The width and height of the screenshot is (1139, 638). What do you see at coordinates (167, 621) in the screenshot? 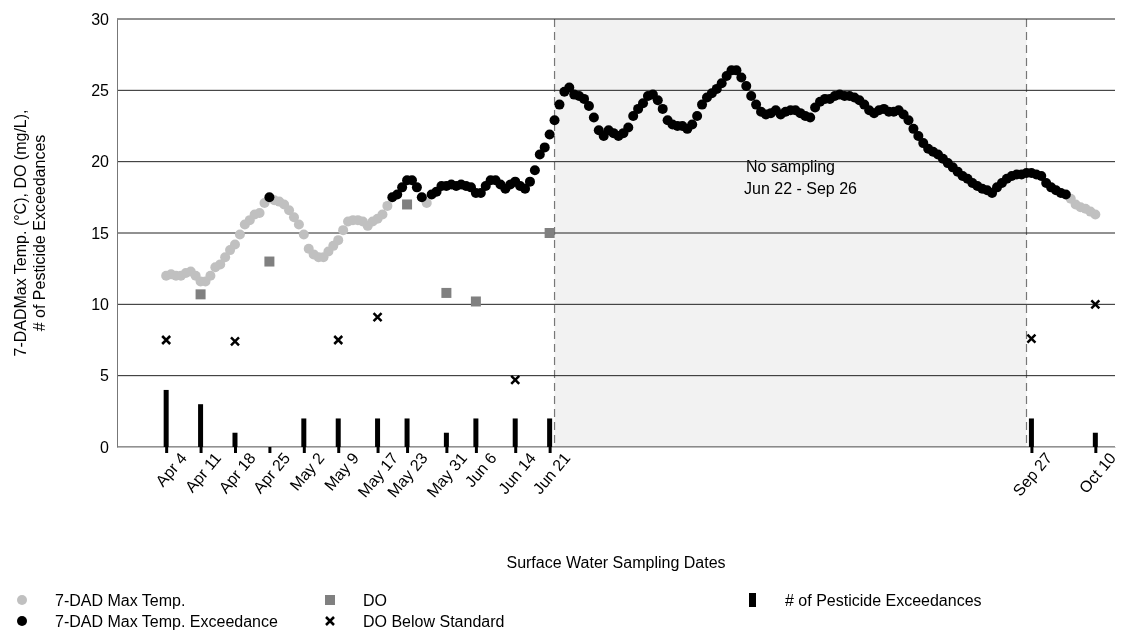
I see `legend-label: 7-DAD Max Temp. Exceedance` at bounding box center [167, 621].